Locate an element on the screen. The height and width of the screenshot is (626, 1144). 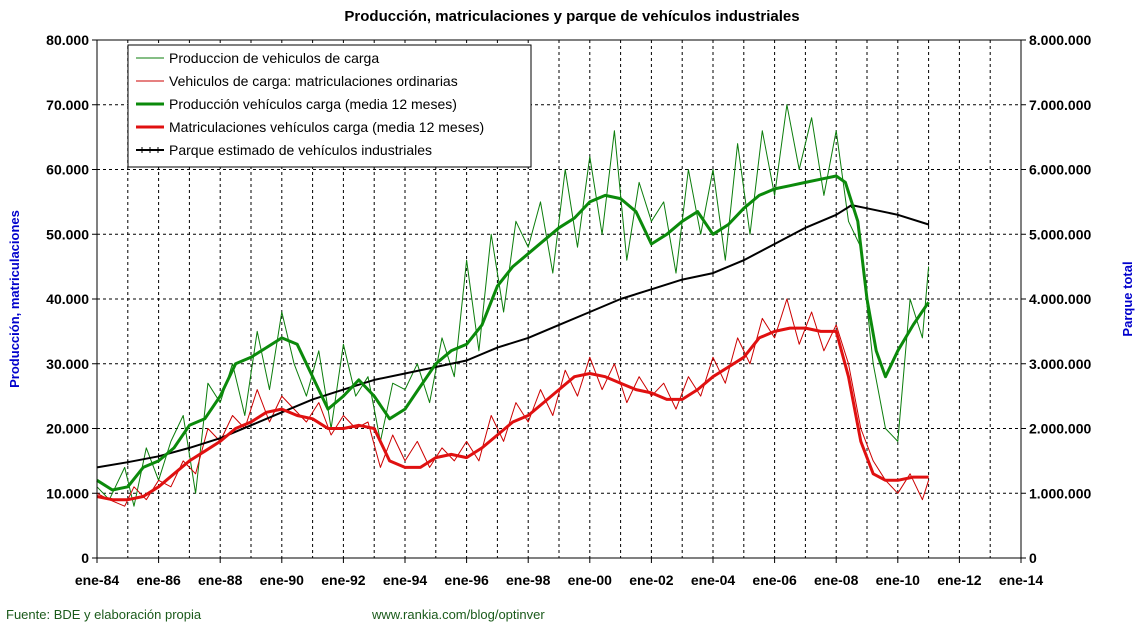
y-tick-label: 50.000 is located at coordinates (67, 234).